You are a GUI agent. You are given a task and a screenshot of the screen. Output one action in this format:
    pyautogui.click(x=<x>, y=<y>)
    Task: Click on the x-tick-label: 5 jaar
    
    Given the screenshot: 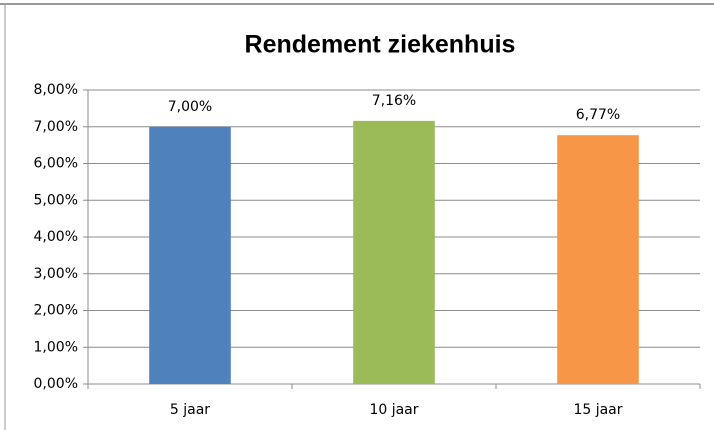 What is the action you would take?
    pyautogui.click(x=190, y=410)
    